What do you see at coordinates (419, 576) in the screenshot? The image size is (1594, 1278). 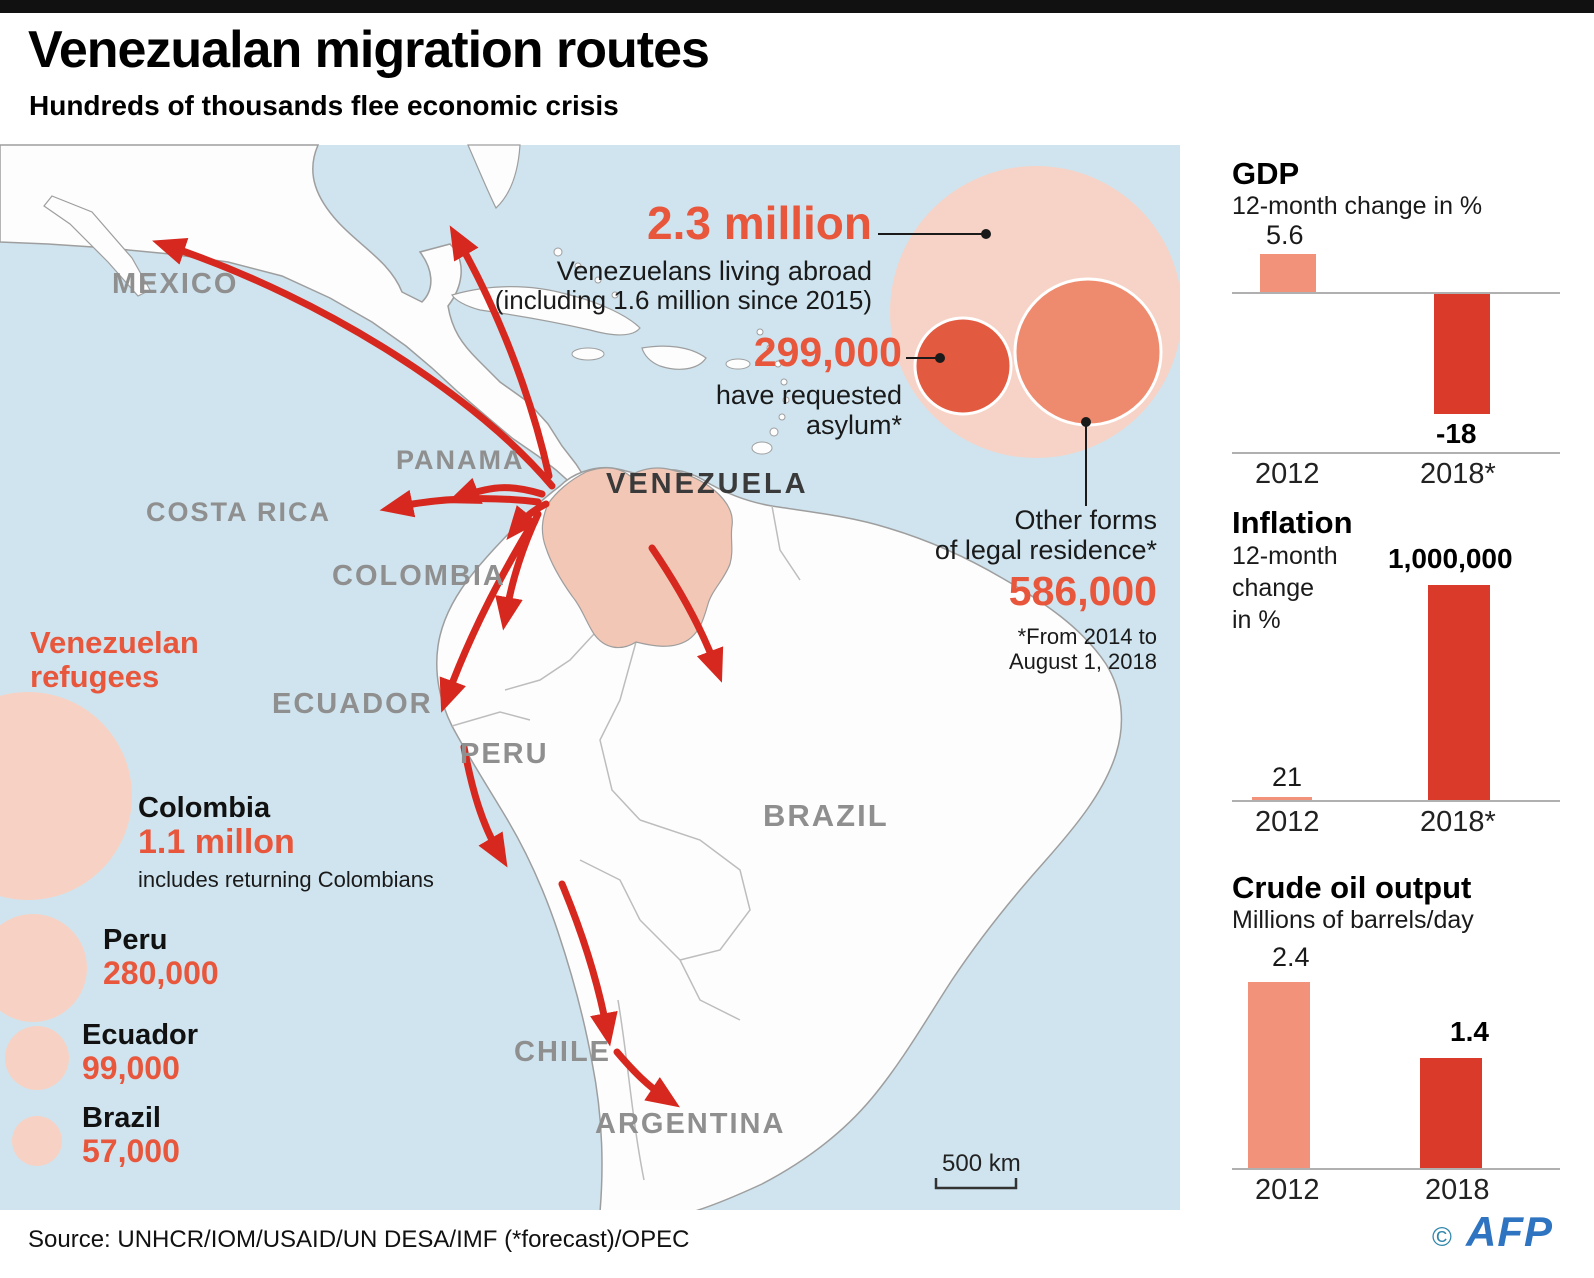 I see `country-label-colombia: COLOMBIA` at bounding box center [419, 576].